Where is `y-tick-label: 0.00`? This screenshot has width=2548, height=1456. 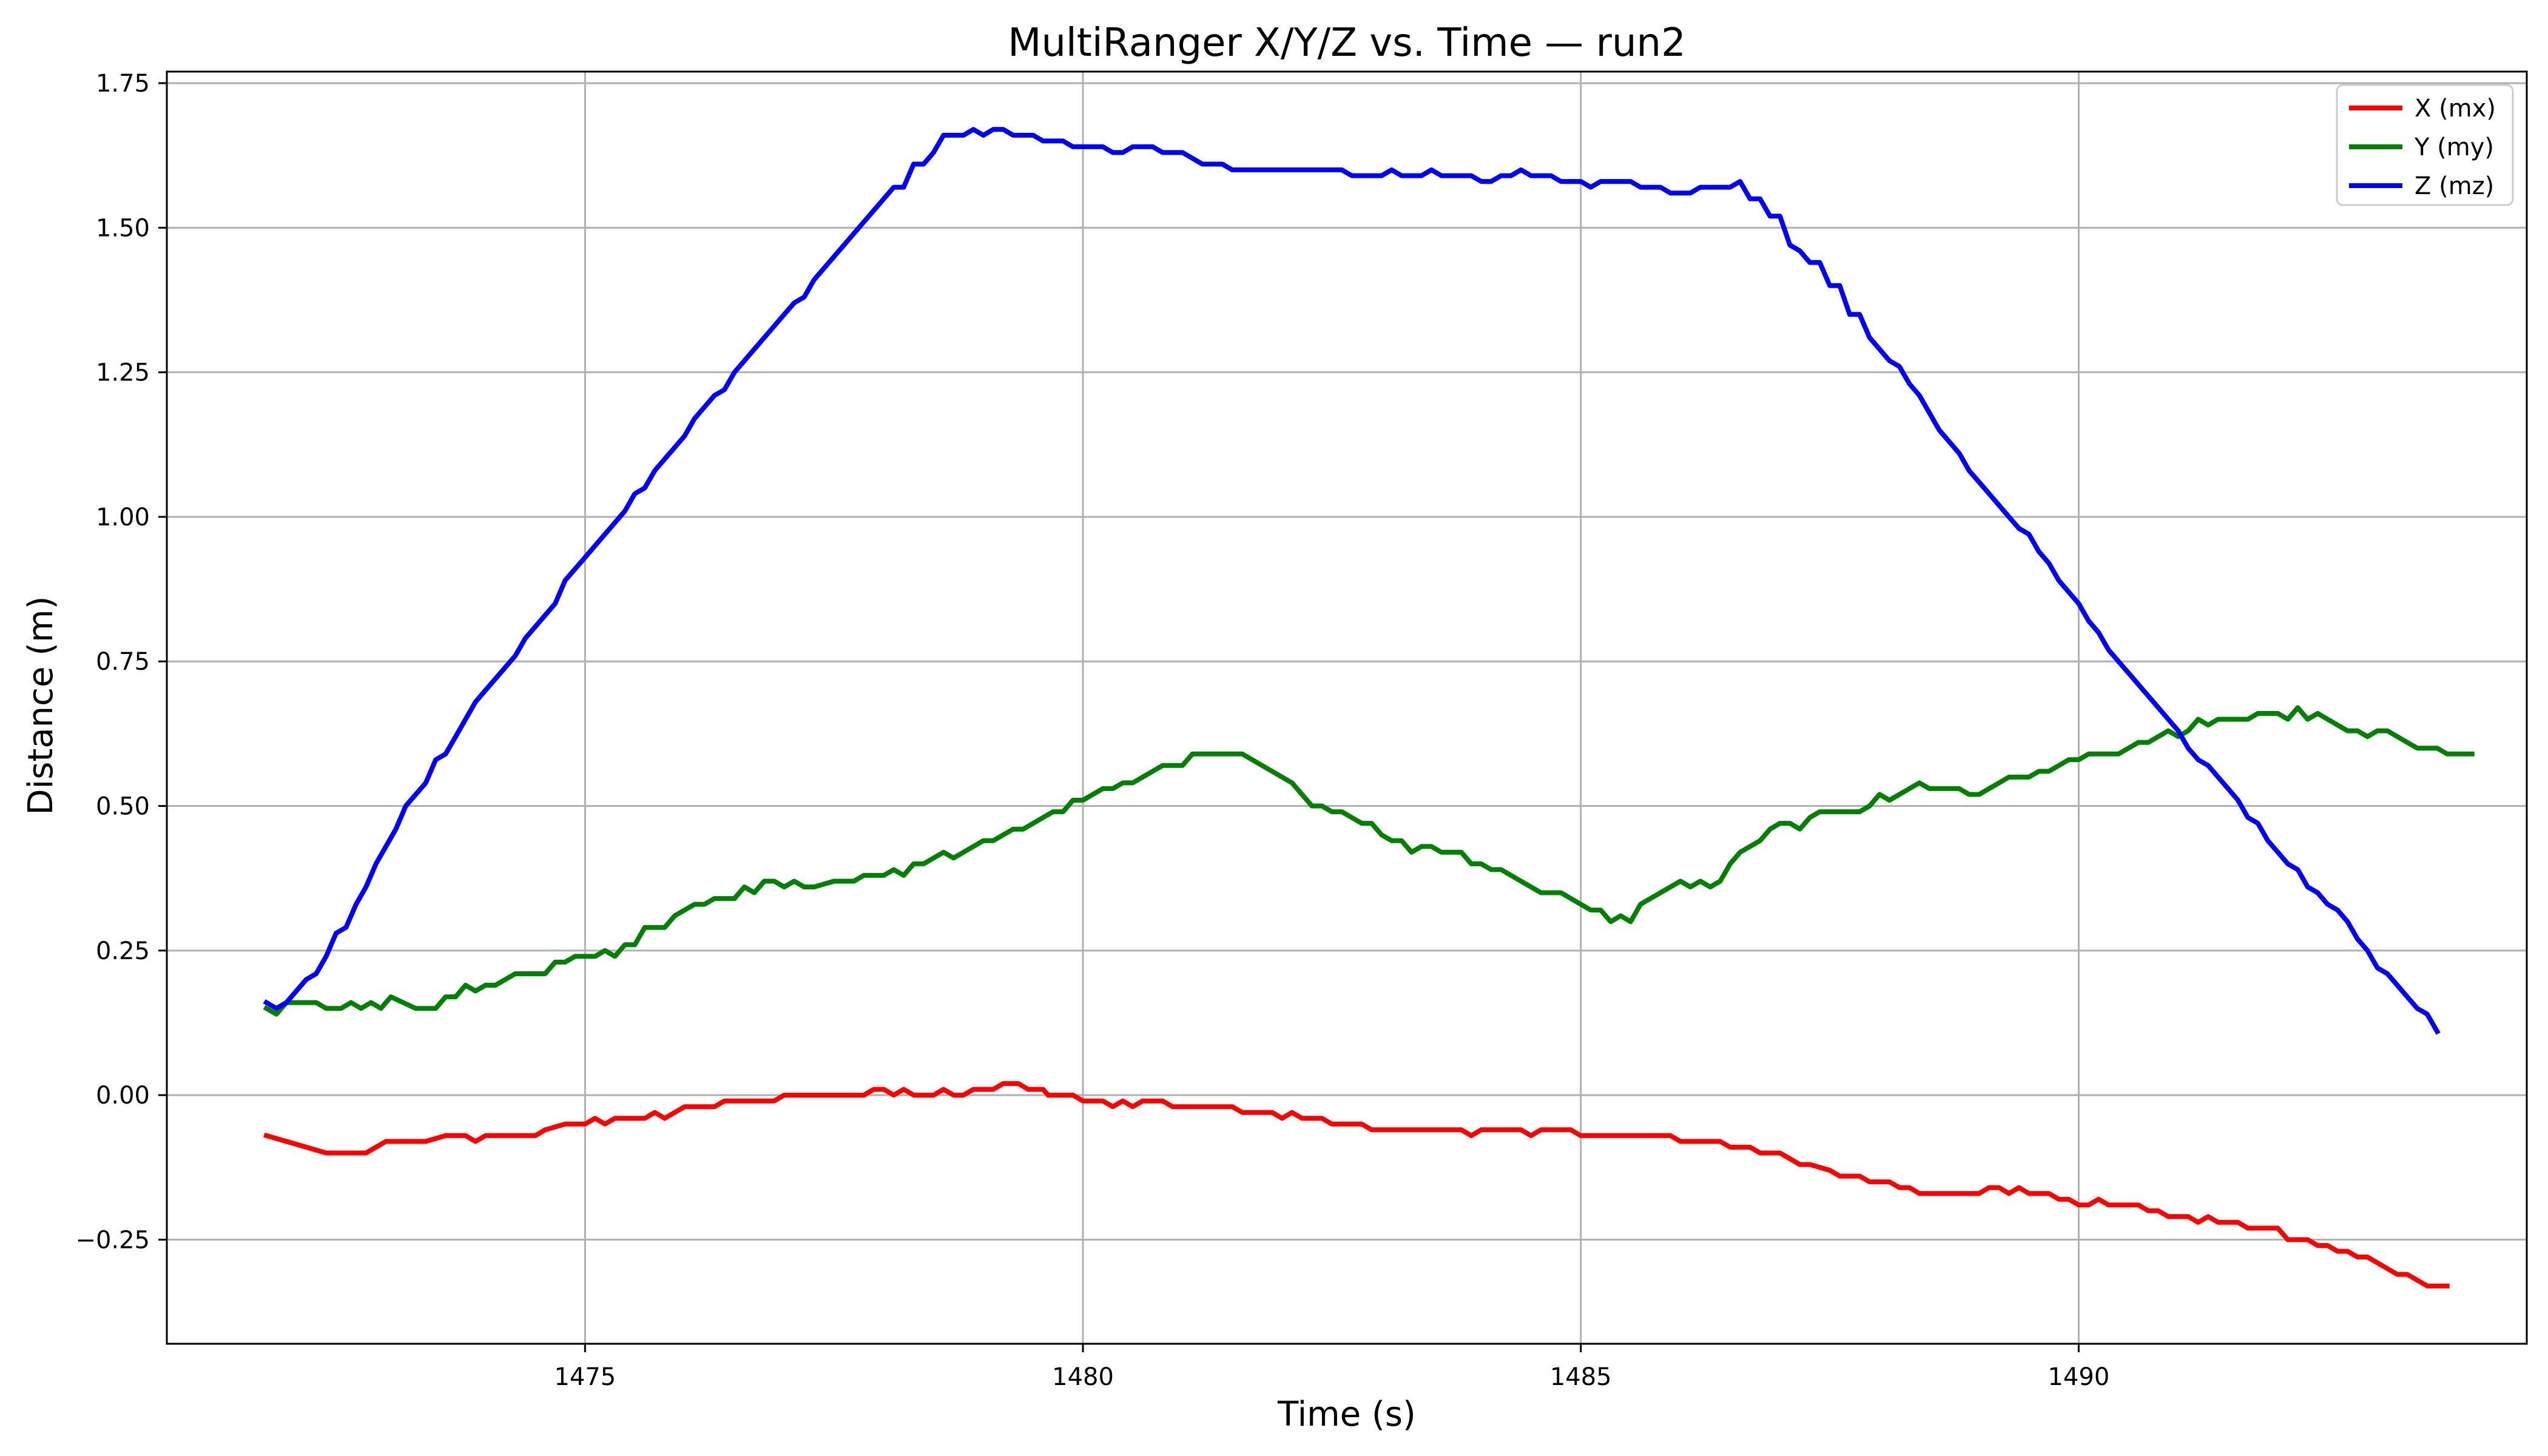 y-tick-label: 0.00 is located at coordinates (123, 1096).